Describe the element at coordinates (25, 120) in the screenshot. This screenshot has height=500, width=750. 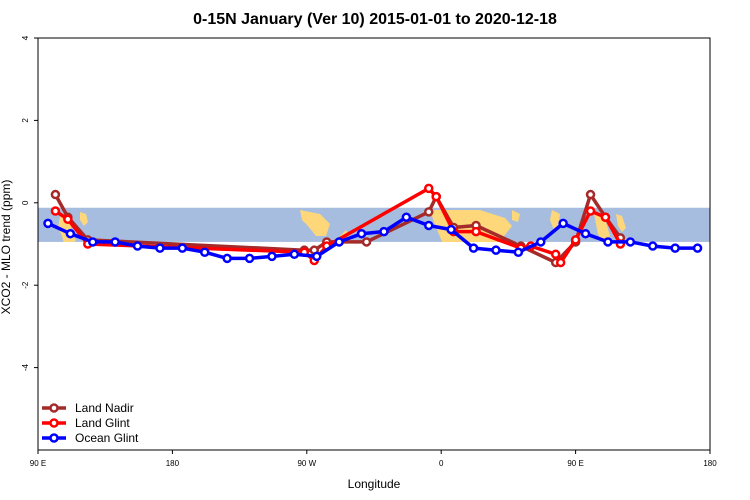
I see `y-tick-label: 2` at that location.